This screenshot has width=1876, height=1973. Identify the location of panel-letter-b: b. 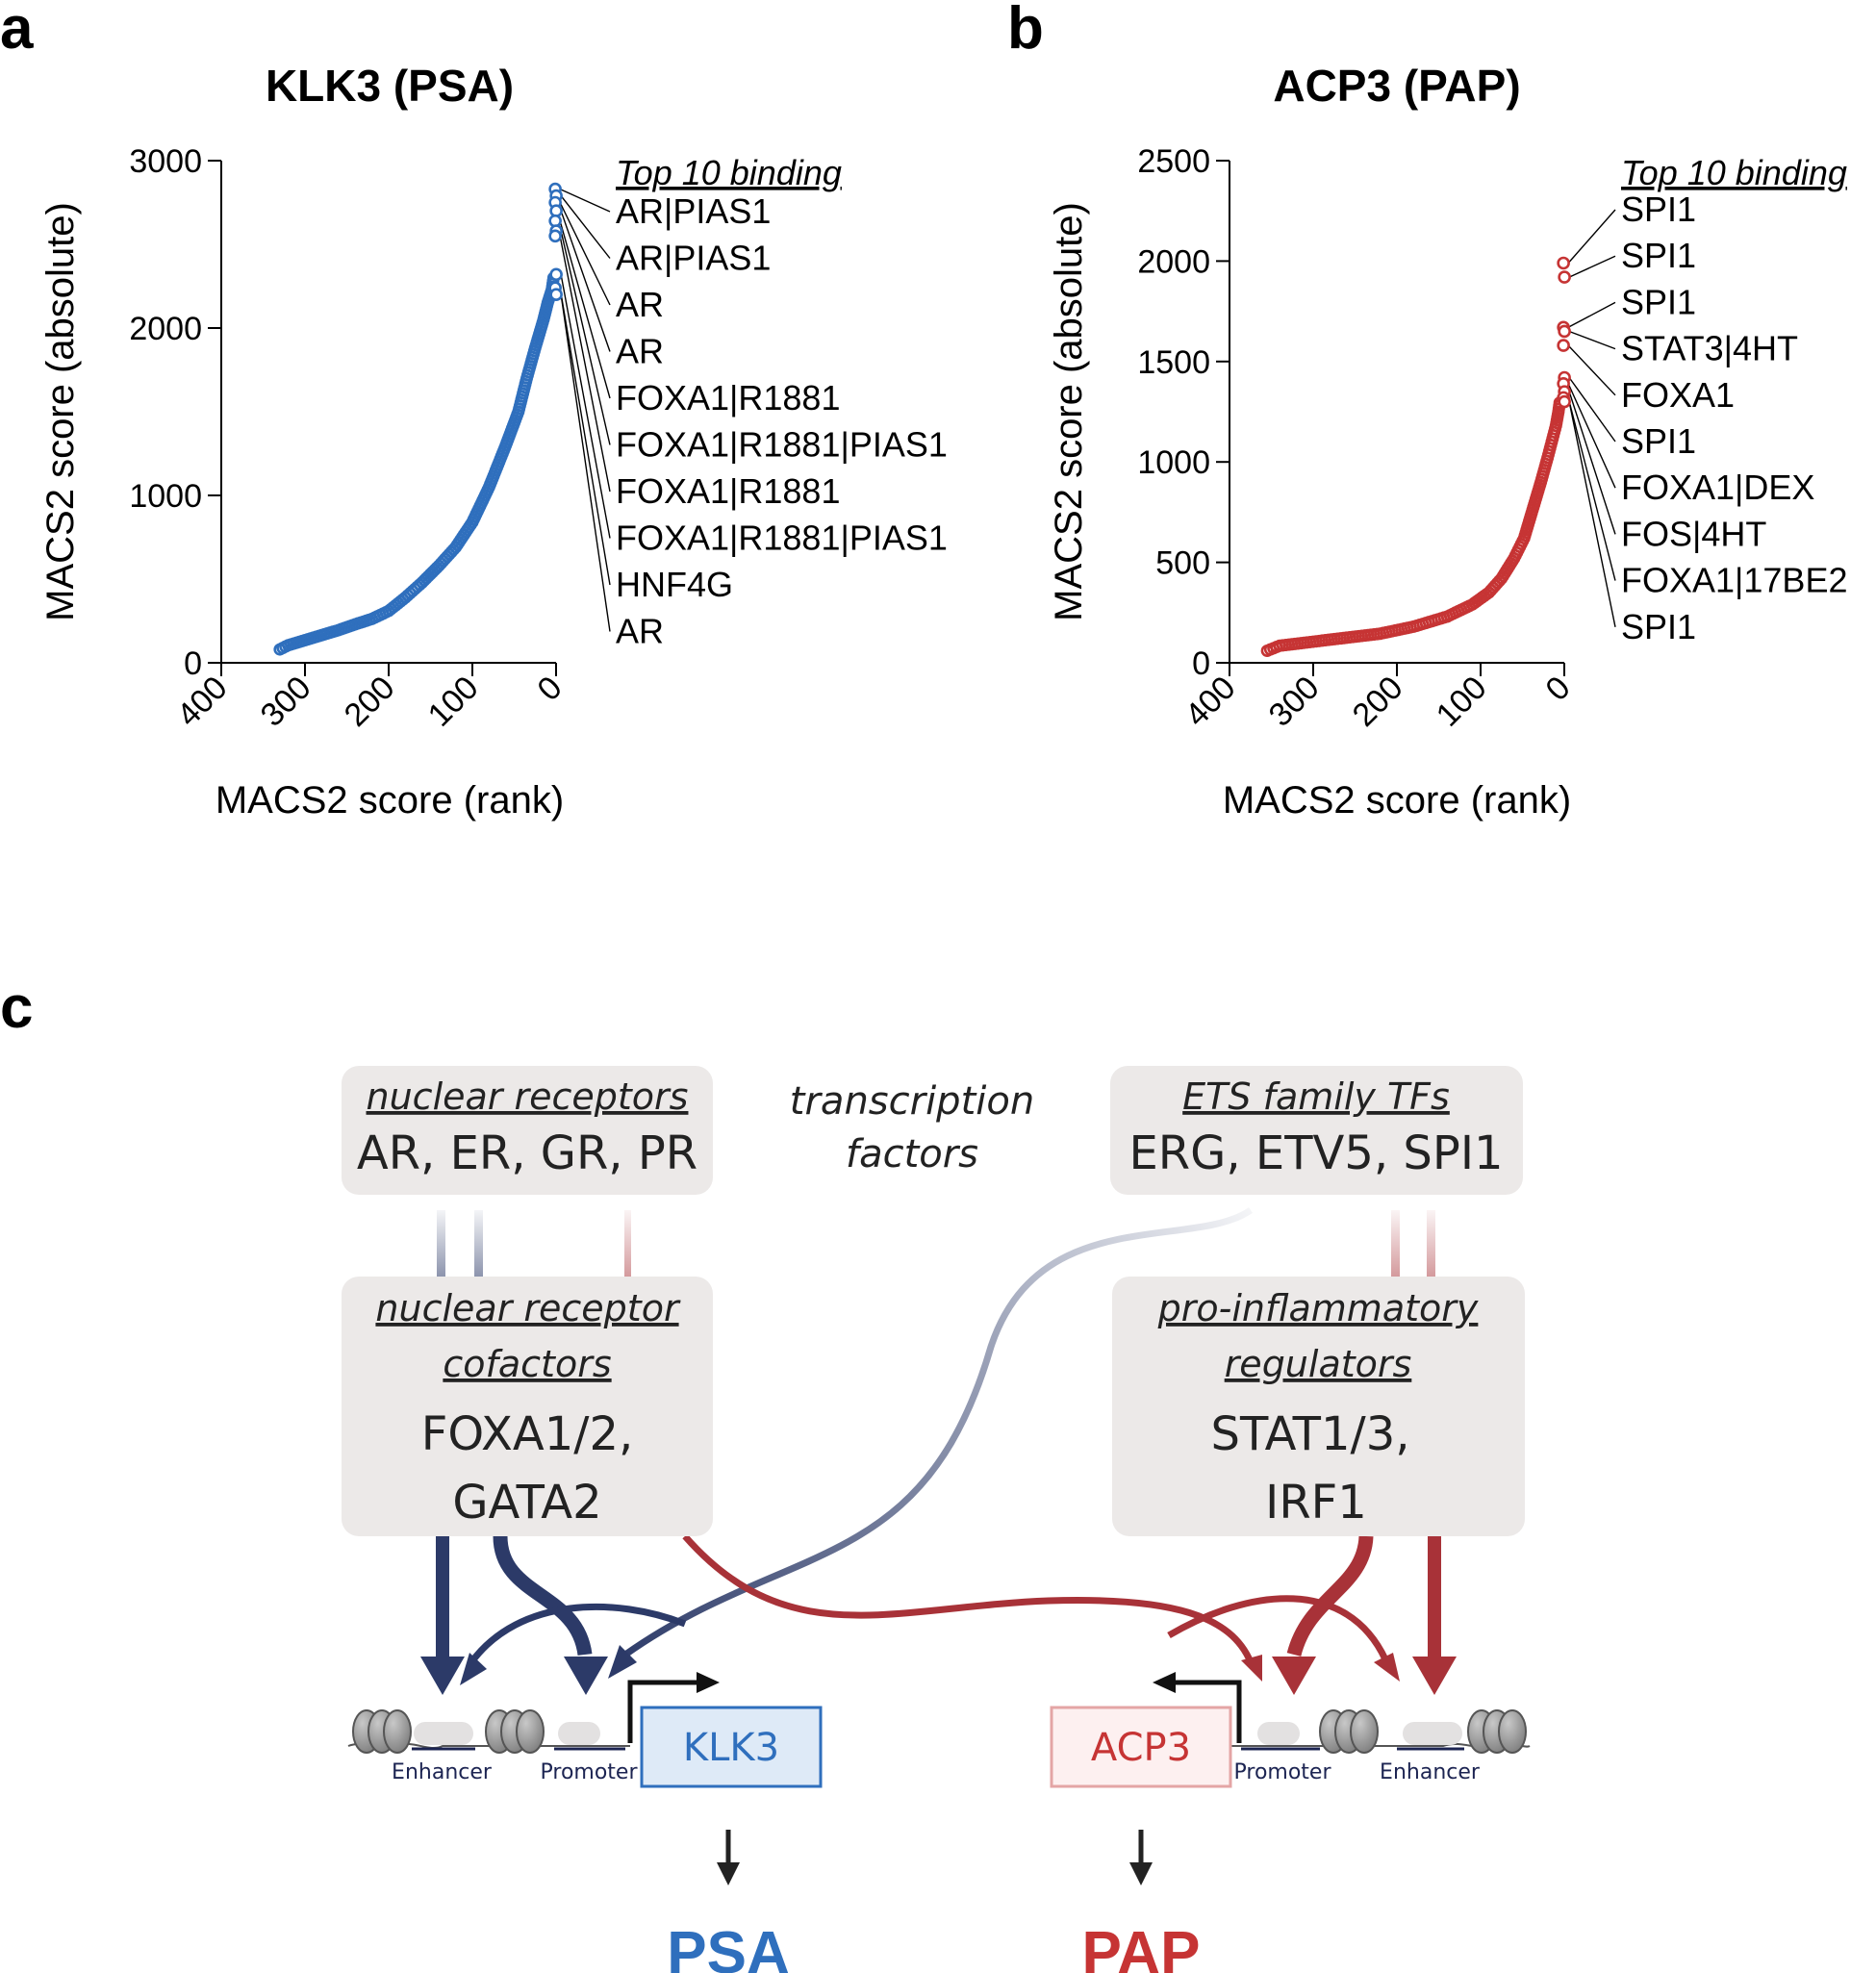
(1025, 31).